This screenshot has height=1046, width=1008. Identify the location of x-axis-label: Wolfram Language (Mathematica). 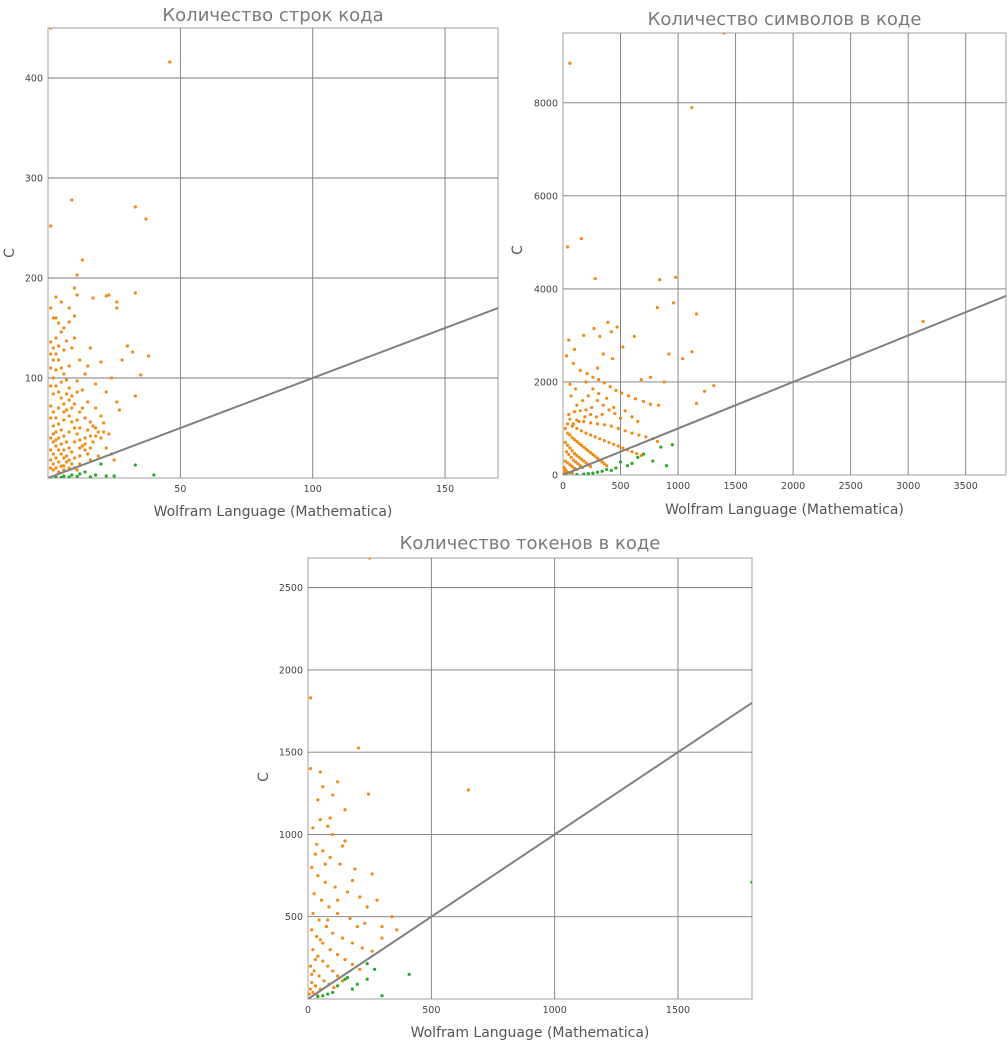
(784, 510).